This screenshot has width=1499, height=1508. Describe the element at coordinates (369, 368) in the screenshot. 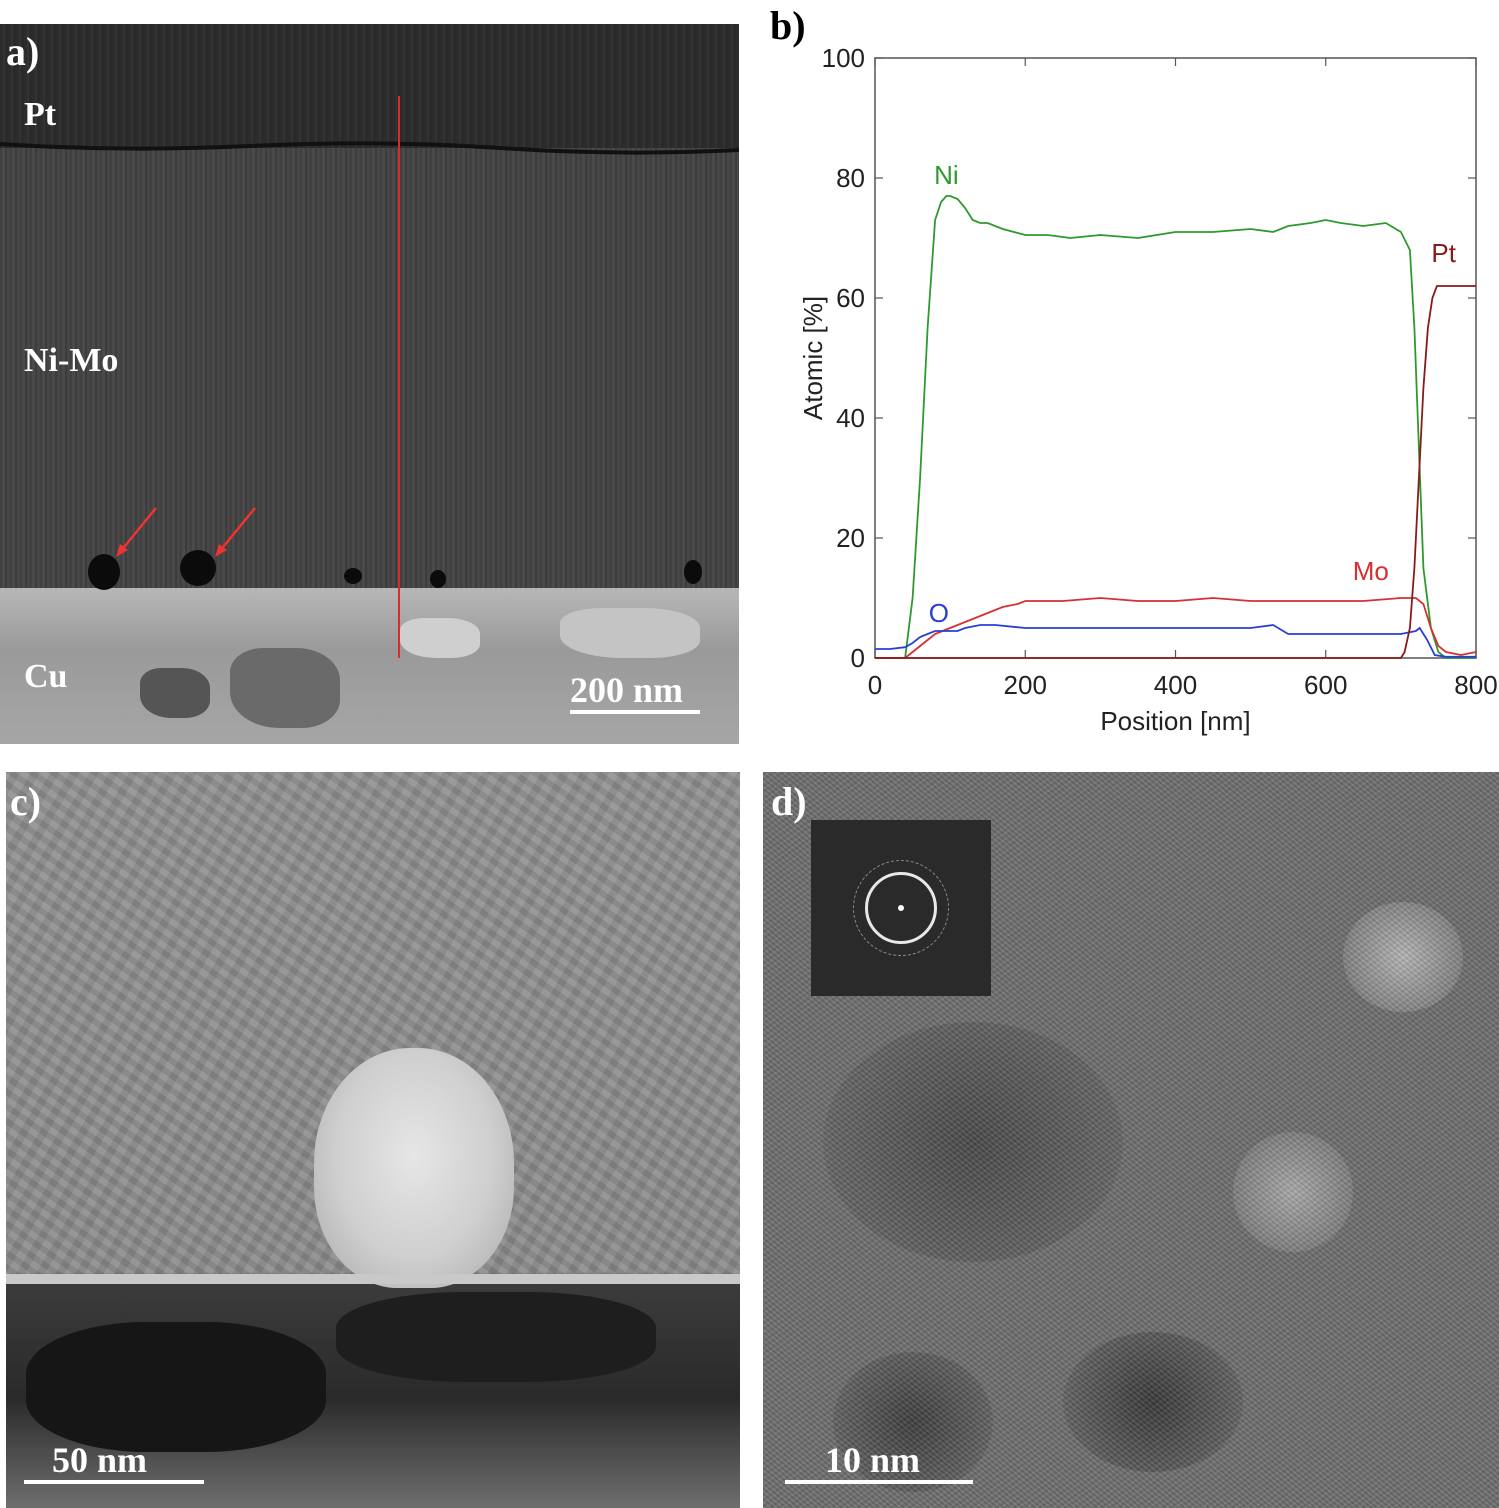

I see `ni-mo-layer` at that location.